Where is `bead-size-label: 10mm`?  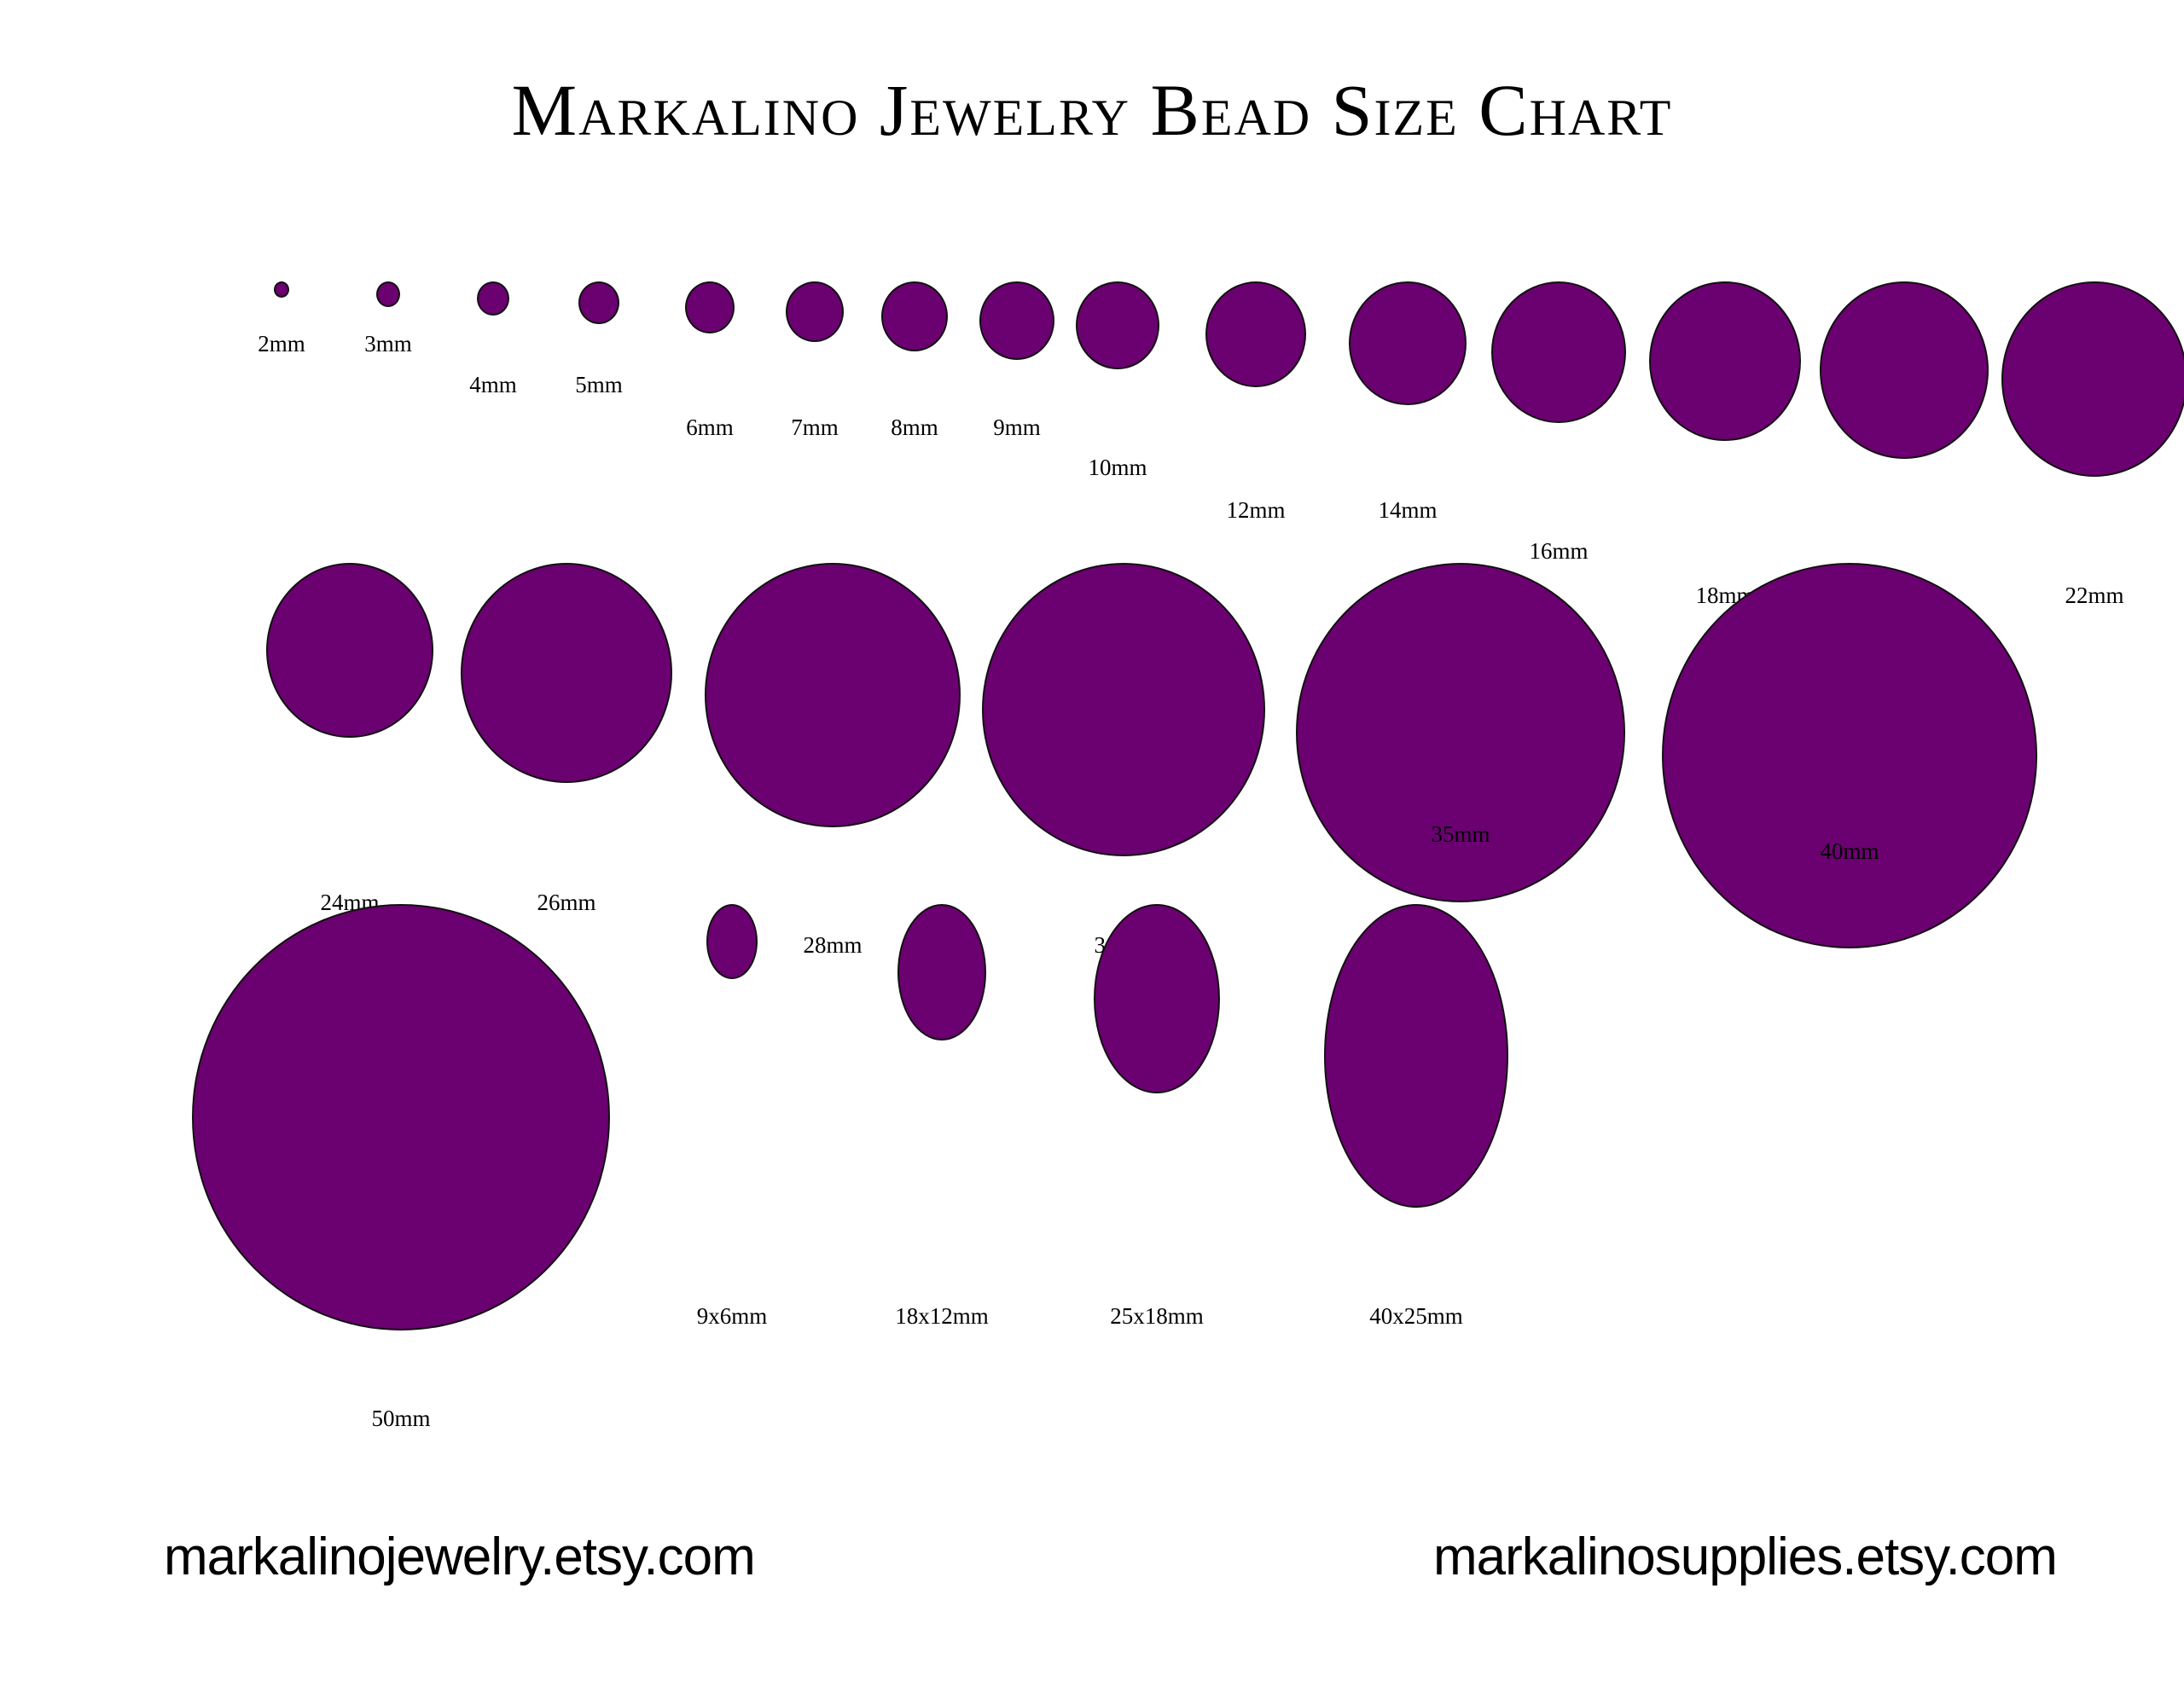
bead-size-label: 10mm is located at coordinates (1117, 468).